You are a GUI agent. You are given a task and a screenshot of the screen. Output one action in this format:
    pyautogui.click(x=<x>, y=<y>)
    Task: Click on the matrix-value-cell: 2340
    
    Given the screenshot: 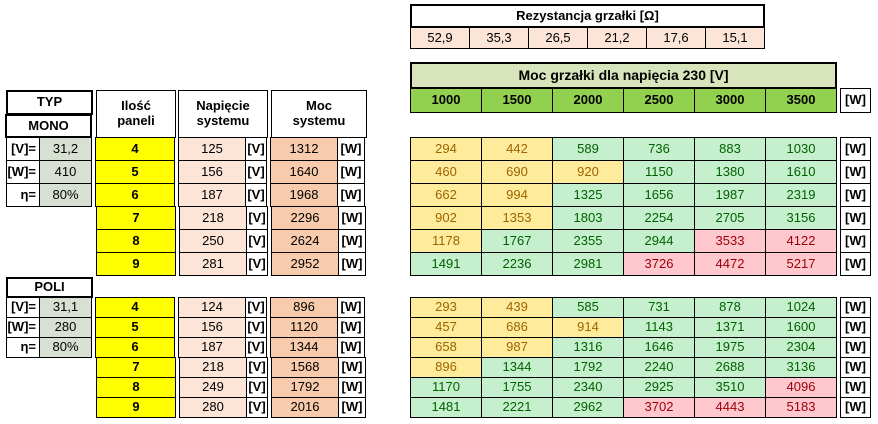 What is the action you would take?
    pyautogui.click(x=588, y=387)
    